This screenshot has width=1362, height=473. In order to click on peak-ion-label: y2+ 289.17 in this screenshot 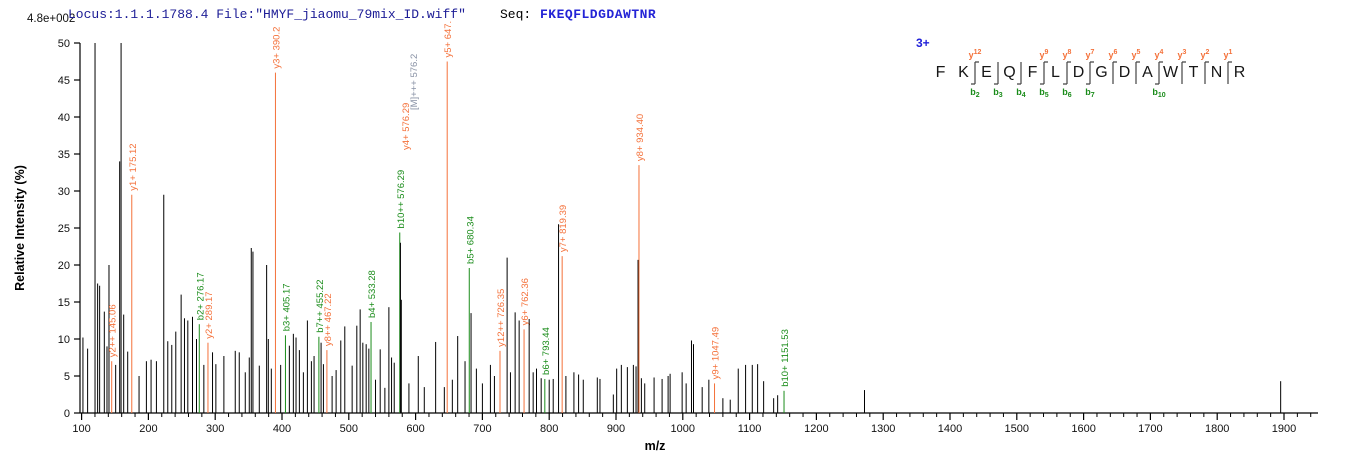, I will do `click(209, 314)`.